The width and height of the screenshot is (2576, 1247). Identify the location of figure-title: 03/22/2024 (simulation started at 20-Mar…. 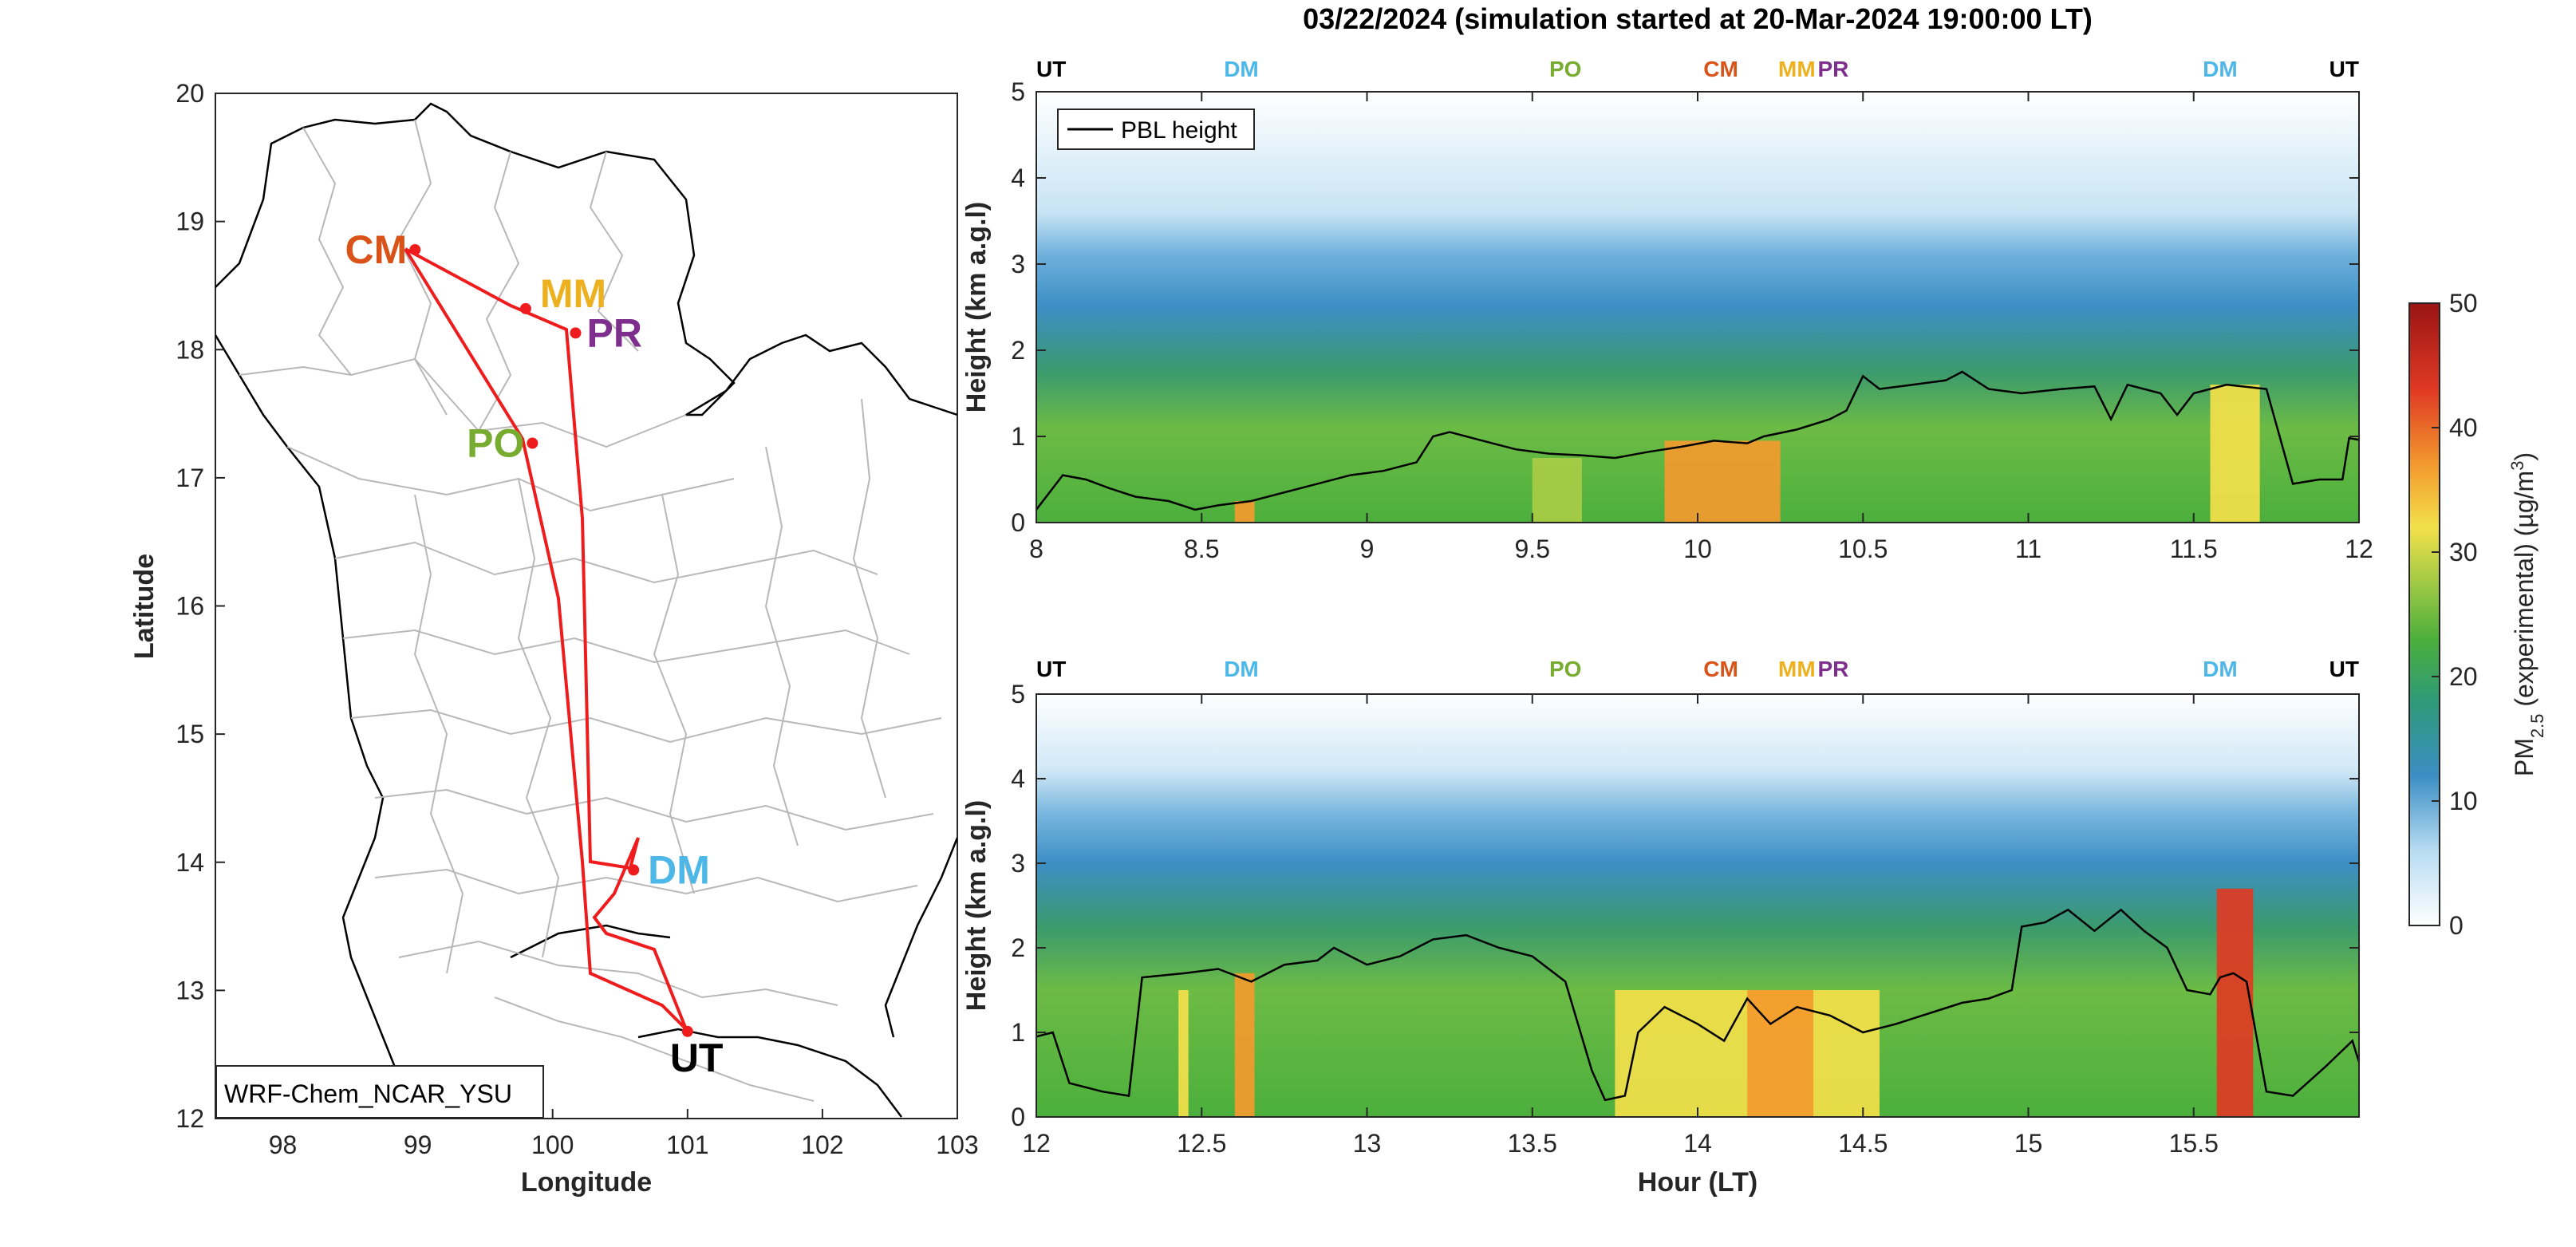
(1698, 18).